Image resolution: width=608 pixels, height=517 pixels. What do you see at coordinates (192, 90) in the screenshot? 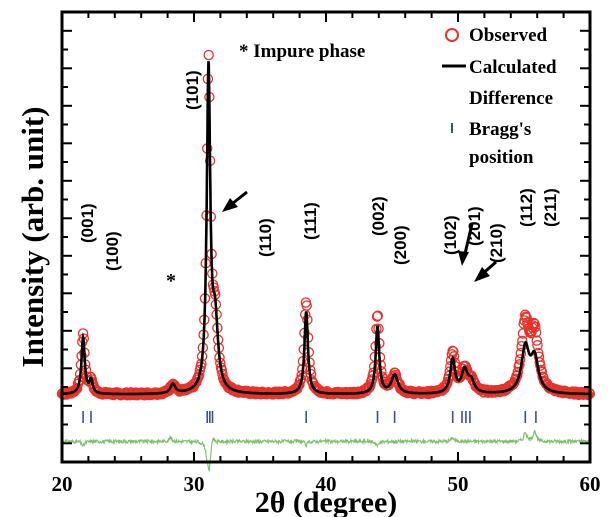
I see `peak-label-101: (101)` at bounding box center [192, 90].